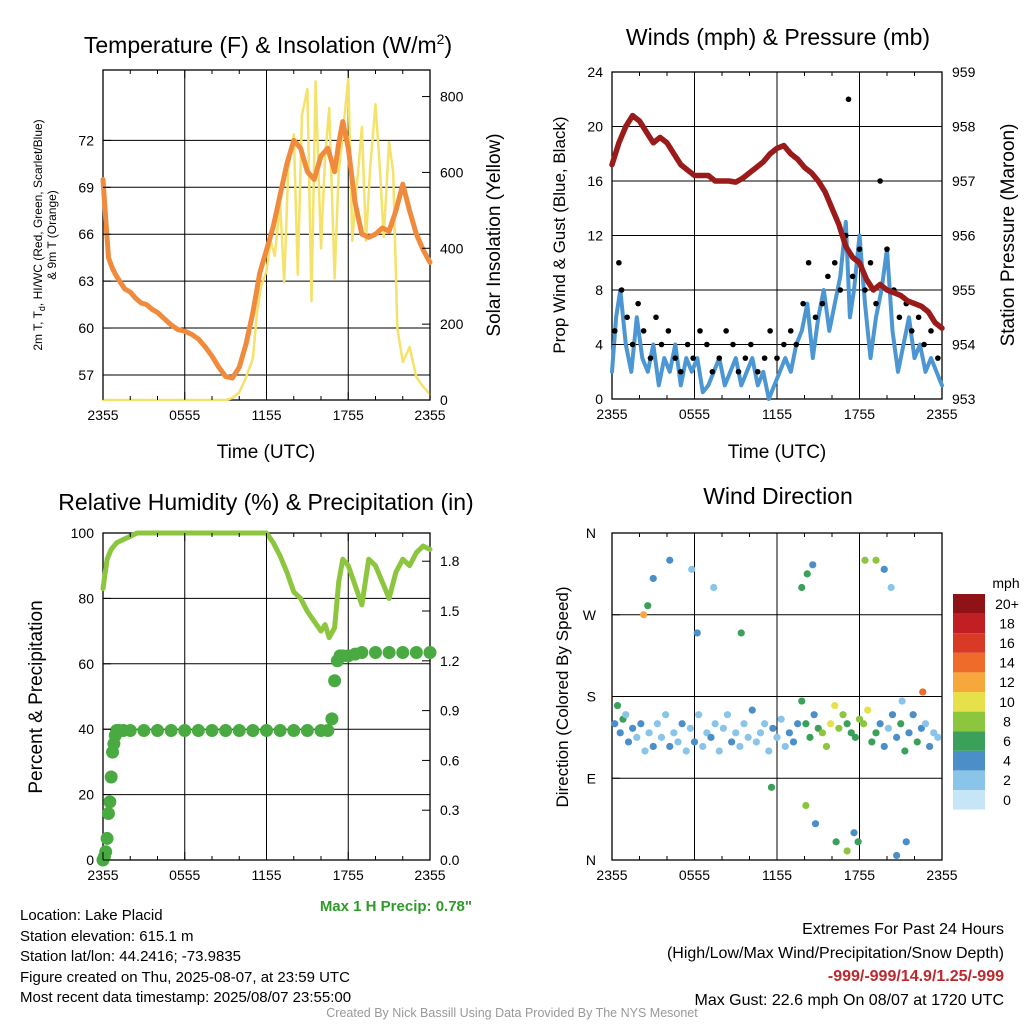  I want to click on station-latlon: Station lat/lon: 44.2416; -73.9835, so click(131, 956).